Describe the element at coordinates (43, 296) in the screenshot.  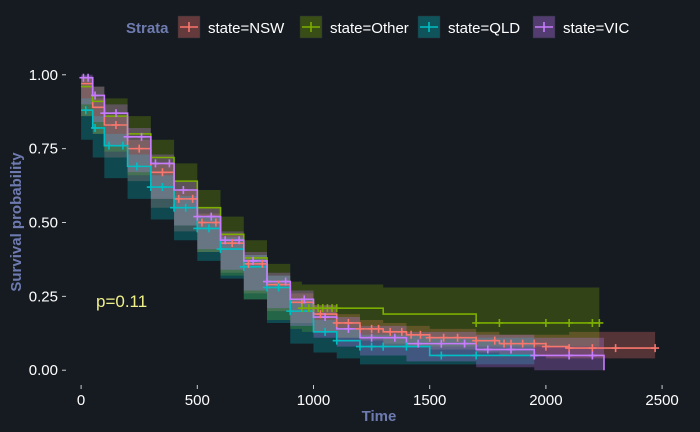
I see `y-tick-label: 0.25` at that location.